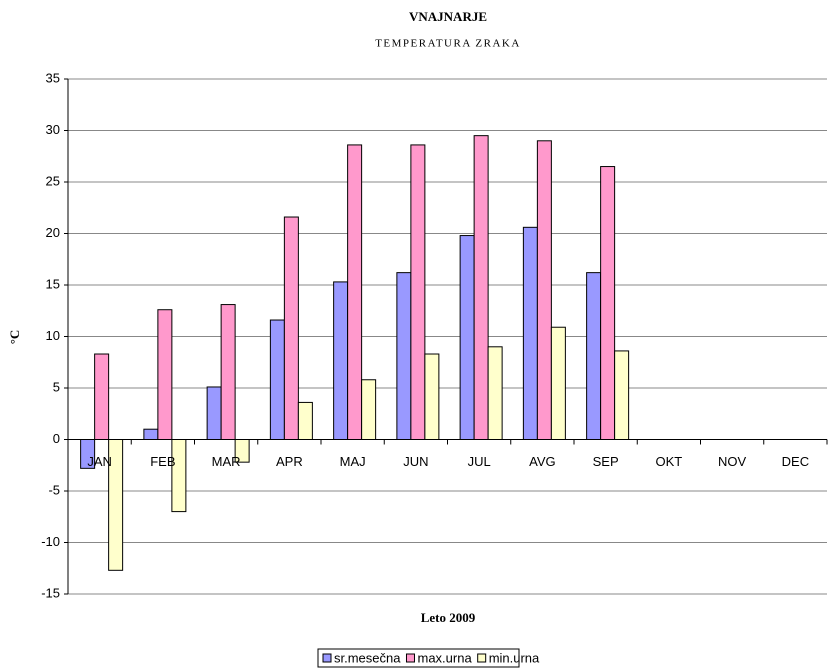 This screenshot has height=668, width=829. I want to click on y-tick-label: 25, so click(53, 180).